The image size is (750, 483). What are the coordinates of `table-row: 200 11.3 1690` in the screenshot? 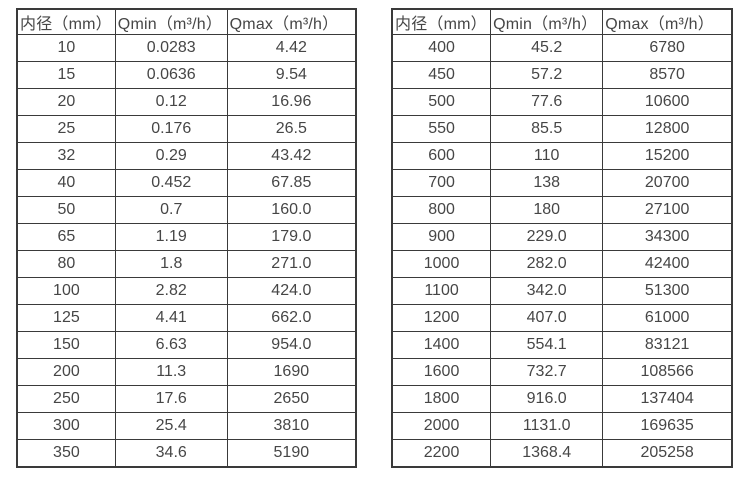 It's located at (186, 372).